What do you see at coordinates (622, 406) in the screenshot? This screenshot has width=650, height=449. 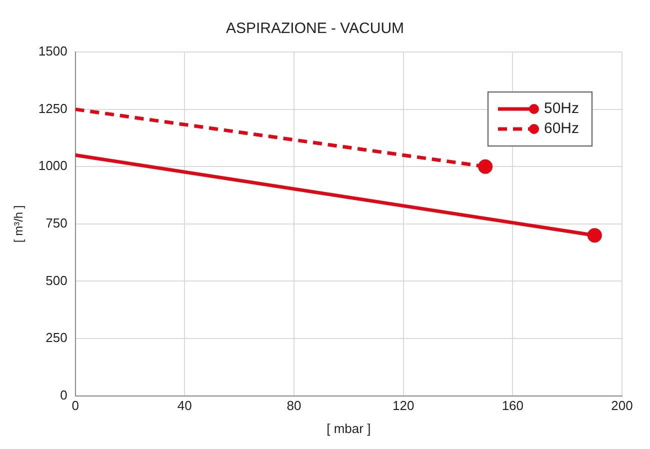 I see `x-tick-label: 200` at bounding box center [622, 406].